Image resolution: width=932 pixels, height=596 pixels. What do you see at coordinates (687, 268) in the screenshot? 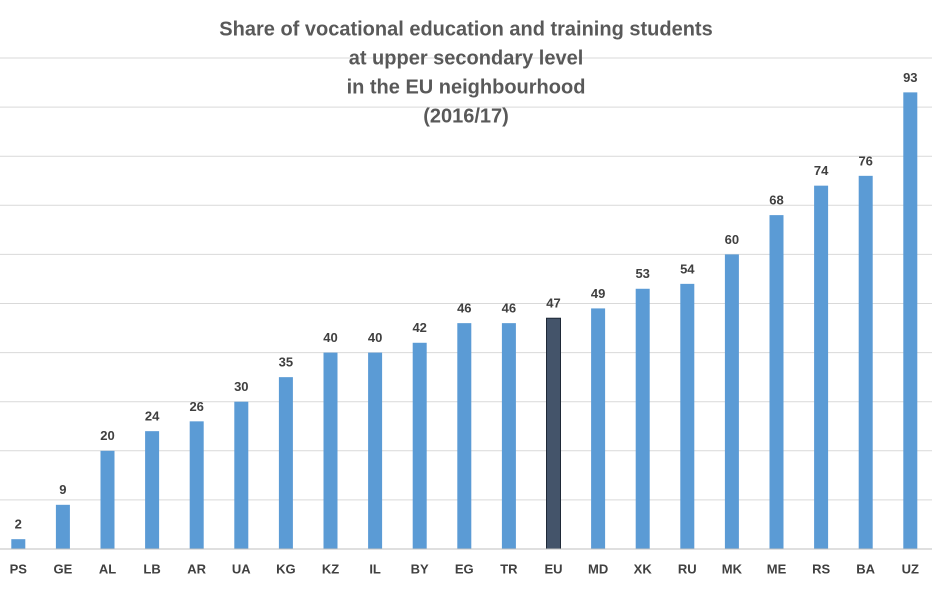
I see `data-label: 54` at bounding box center [687, 268].